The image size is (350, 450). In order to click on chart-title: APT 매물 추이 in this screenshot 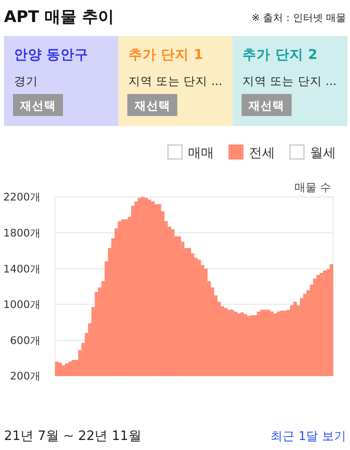, I will do `click(59, 16)`.